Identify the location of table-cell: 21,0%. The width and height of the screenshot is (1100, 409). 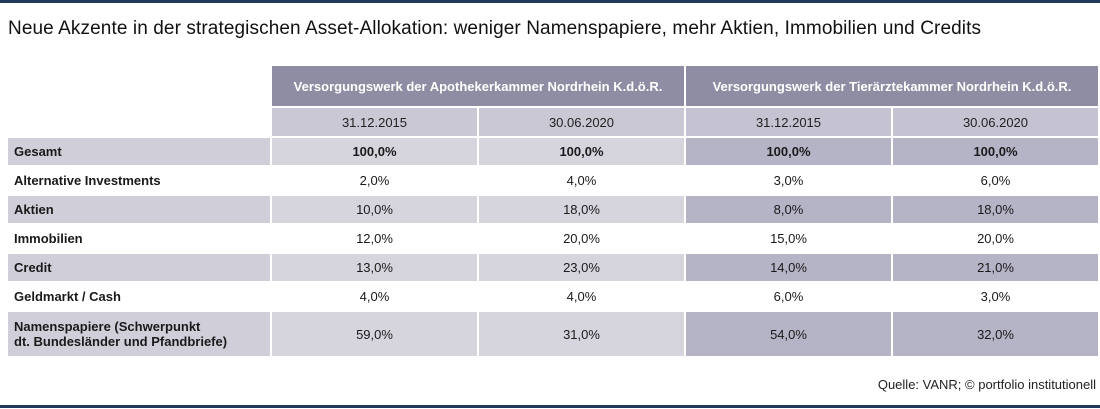
(995, 267).